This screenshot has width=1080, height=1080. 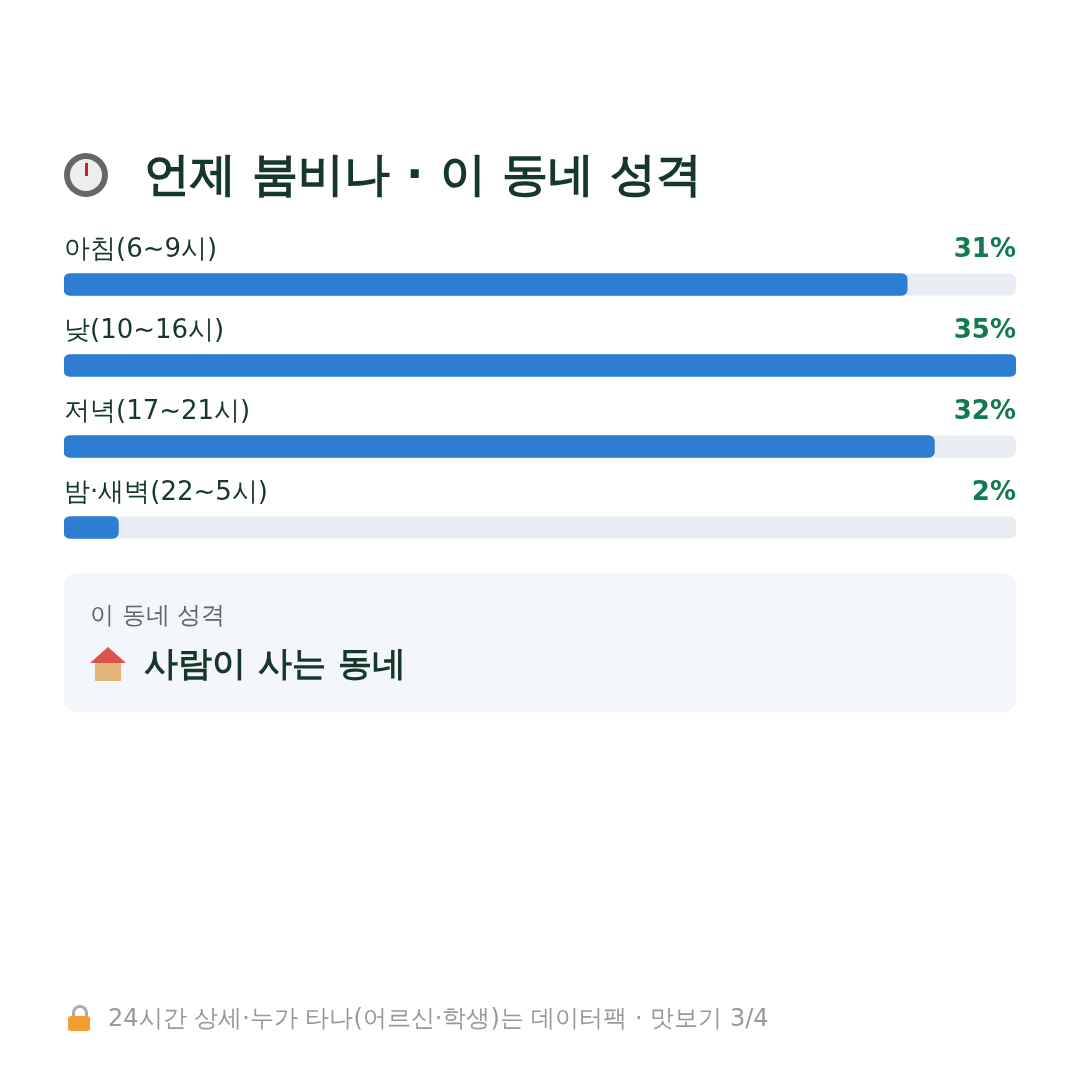 What do you see at coordinates (993, 491) in the screenshot?
I see `data-label: 2%` at bounding box center [993, 491].